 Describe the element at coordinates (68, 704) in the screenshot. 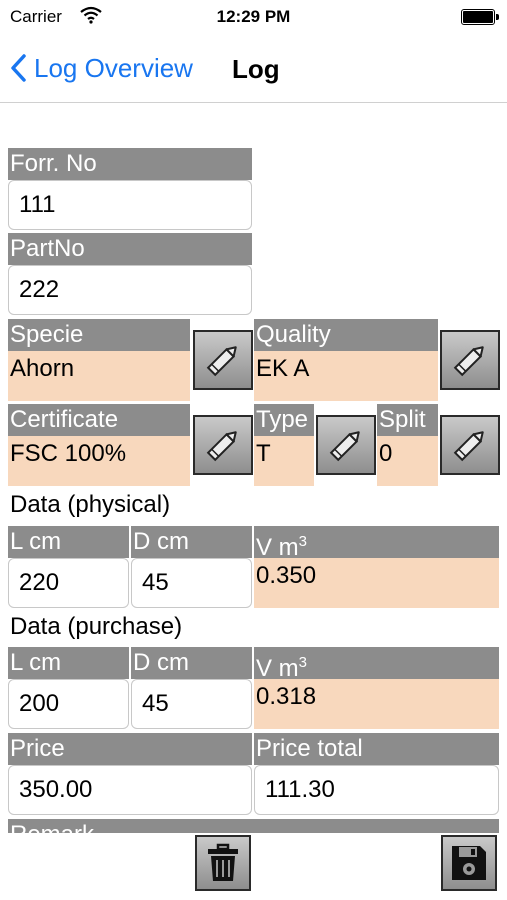

I see `purchase-length-field: 200` at that location.